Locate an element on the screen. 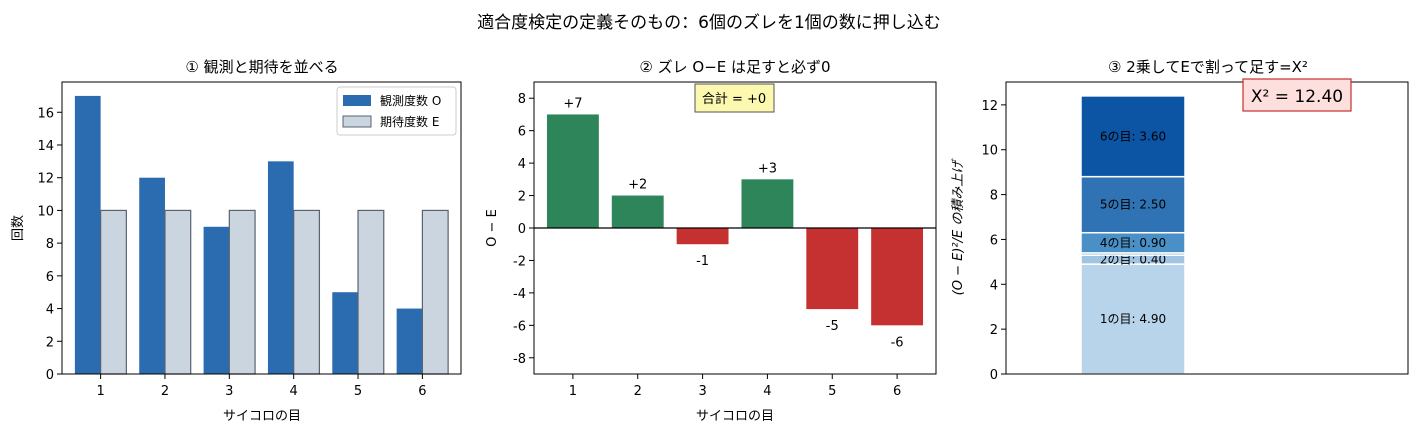 The image size is (1418, 436). panel3-total-annotation: X² = 12.40 is located at coordinates (1297, 95).